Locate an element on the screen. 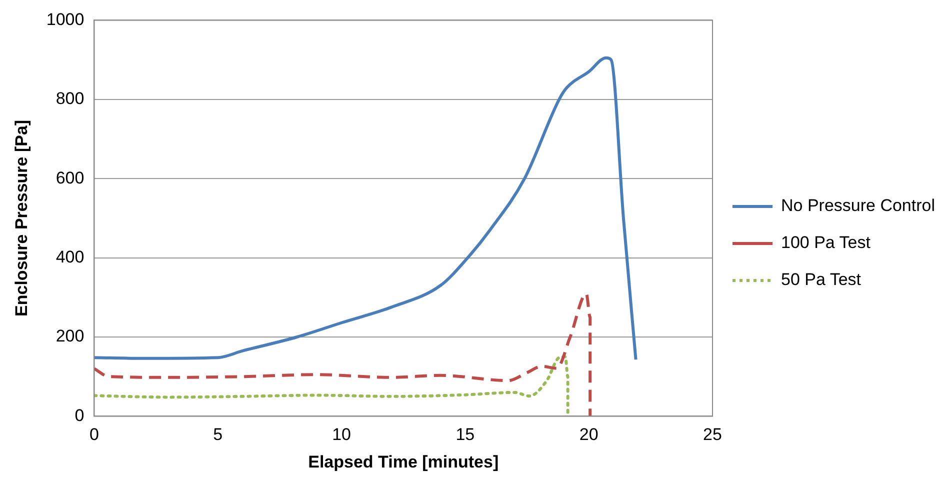  x-tick-label: 15 is located at coordinates (465, 434).